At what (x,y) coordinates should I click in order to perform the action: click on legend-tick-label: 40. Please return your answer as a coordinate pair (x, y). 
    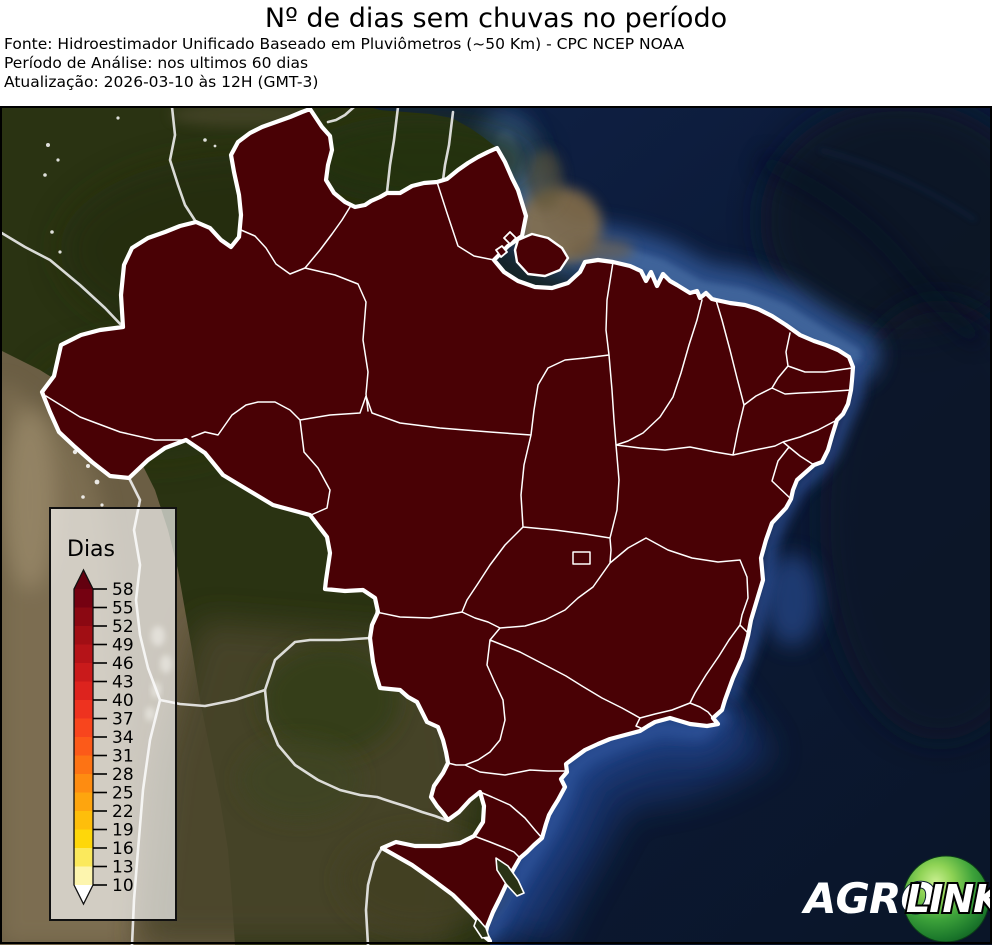
    Looking at the image, I should click on (123, 701).